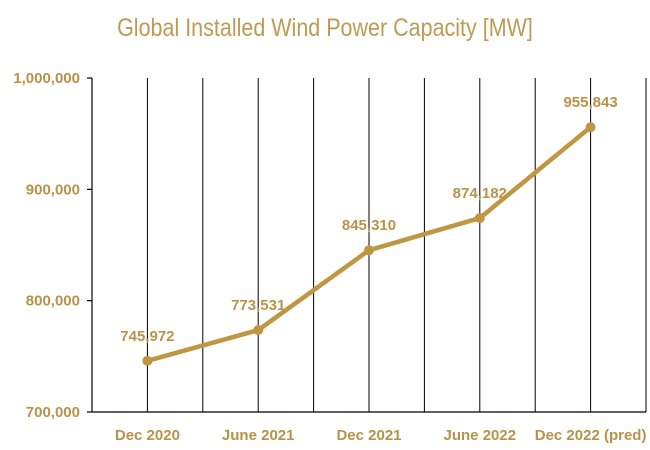  I want to click on data-label: 874,182, so click(480, 193).